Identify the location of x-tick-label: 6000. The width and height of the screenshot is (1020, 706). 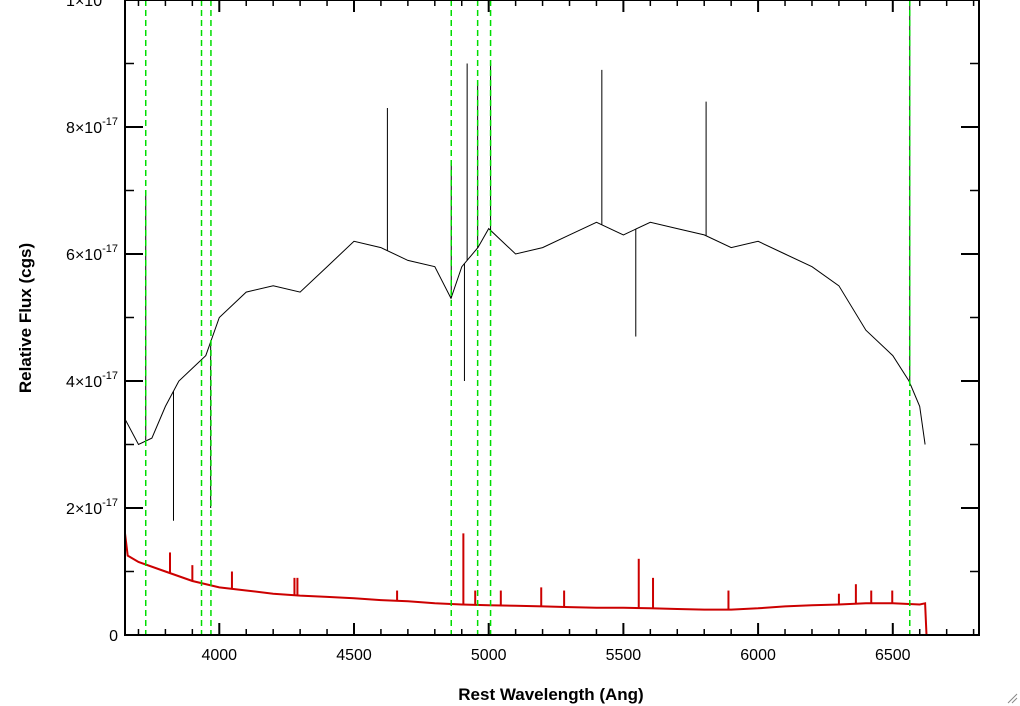
(758, 655).